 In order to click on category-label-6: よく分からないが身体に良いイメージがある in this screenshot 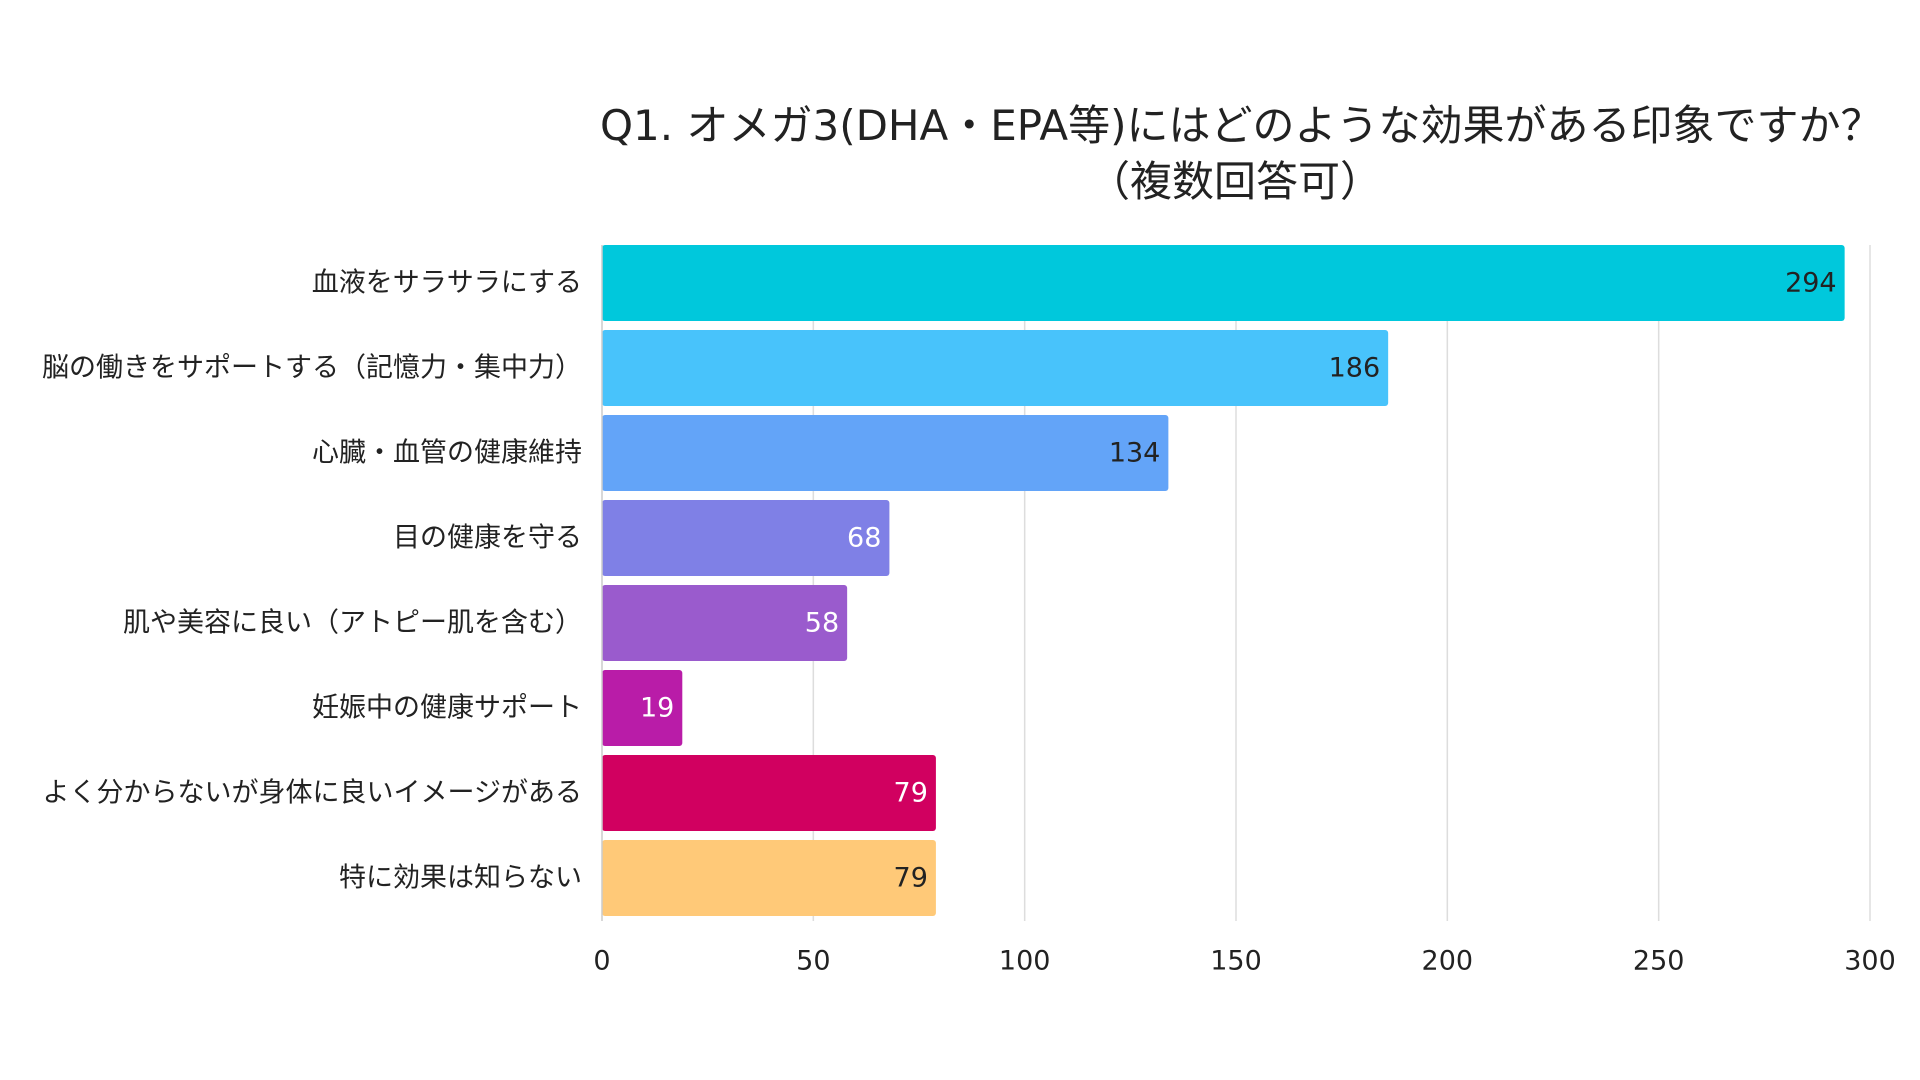, I will do `click(312, 793)`.